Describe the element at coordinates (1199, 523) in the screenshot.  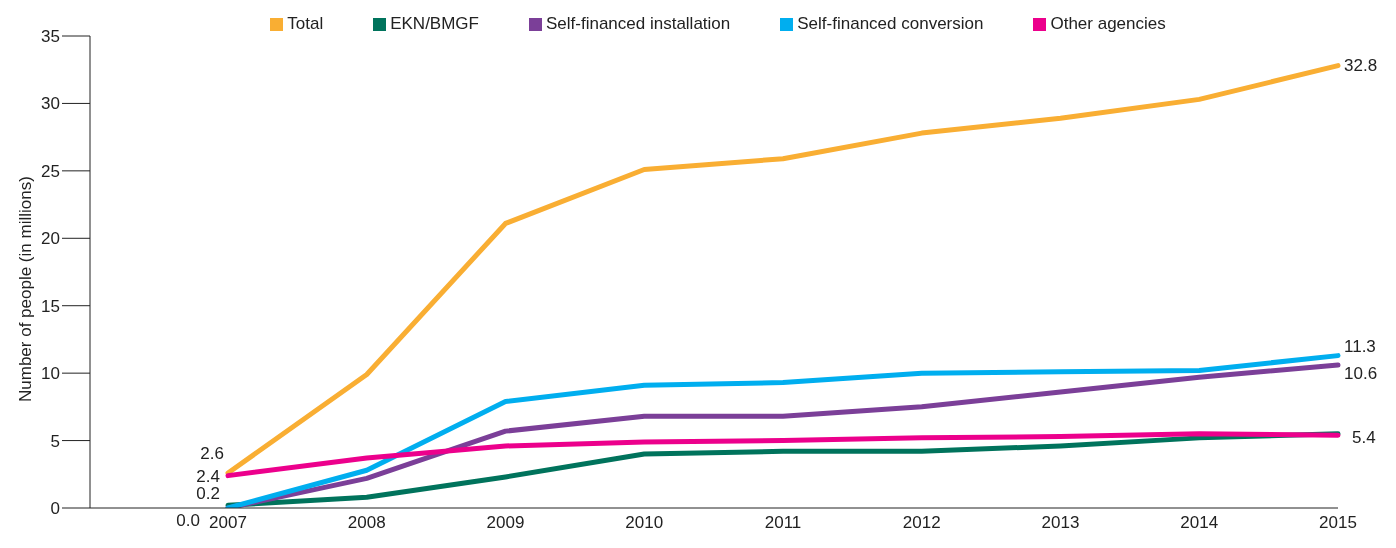
I see `x-tick-label: 2014` at that location.